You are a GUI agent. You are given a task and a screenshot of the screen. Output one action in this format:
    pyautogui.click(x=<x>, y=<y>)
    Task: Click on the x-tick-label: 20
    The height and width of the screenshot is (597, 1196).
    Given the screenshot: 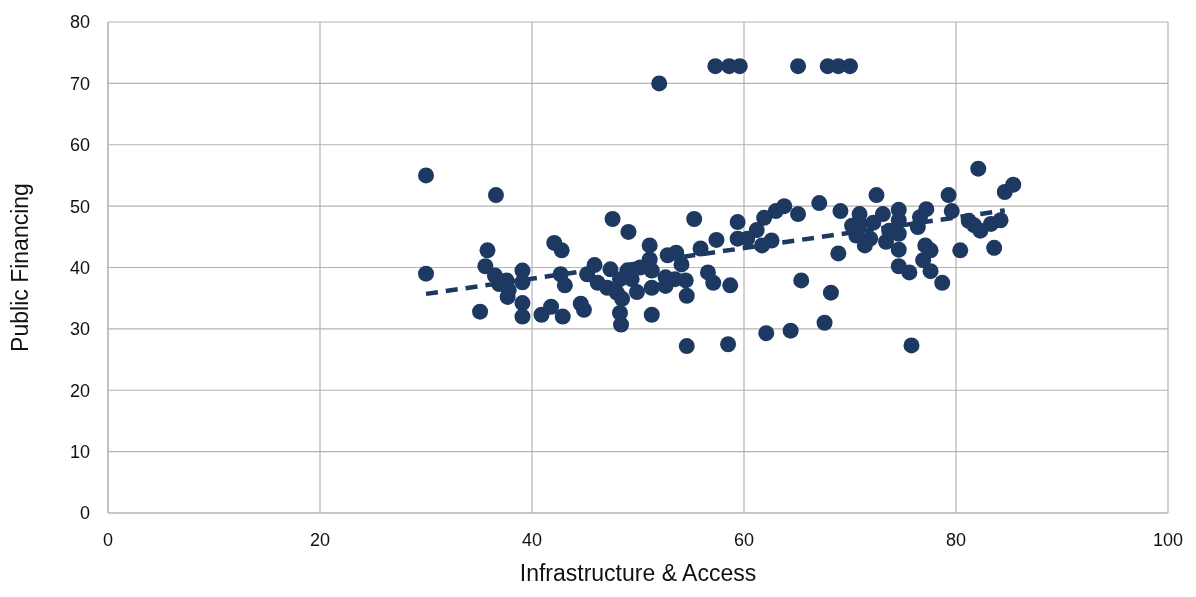 What is the action you would take?
    pyautogui.click(x=320, y=539)
    